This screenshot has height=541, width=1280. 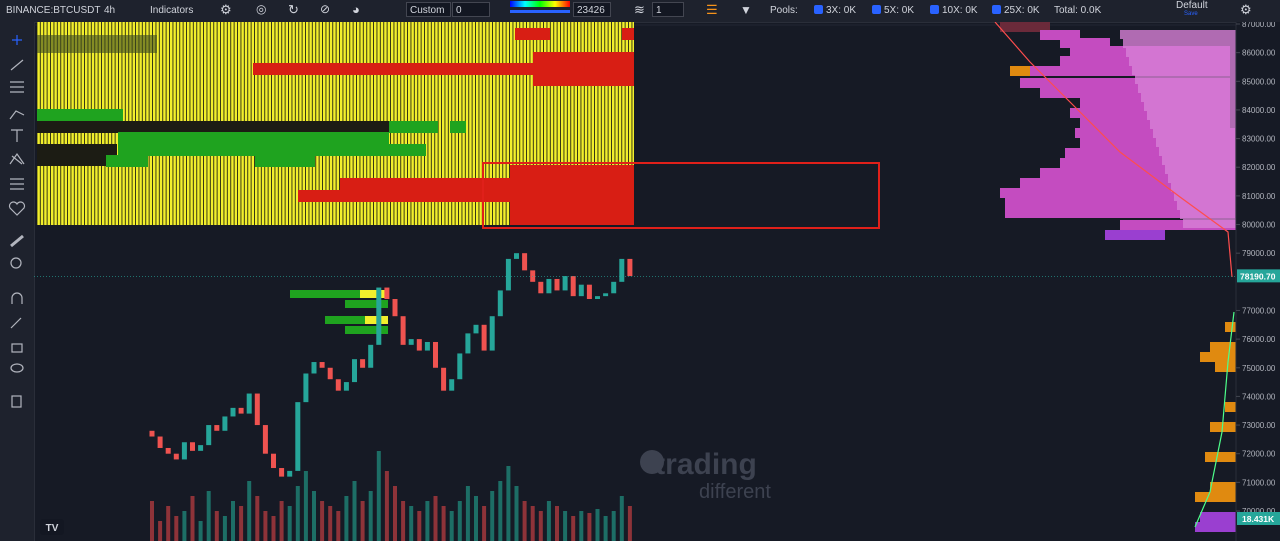 What do you see at coordinates (668, 9) in the screenshot?
I see `layers-input: 1` at bounding box center [668, 9].